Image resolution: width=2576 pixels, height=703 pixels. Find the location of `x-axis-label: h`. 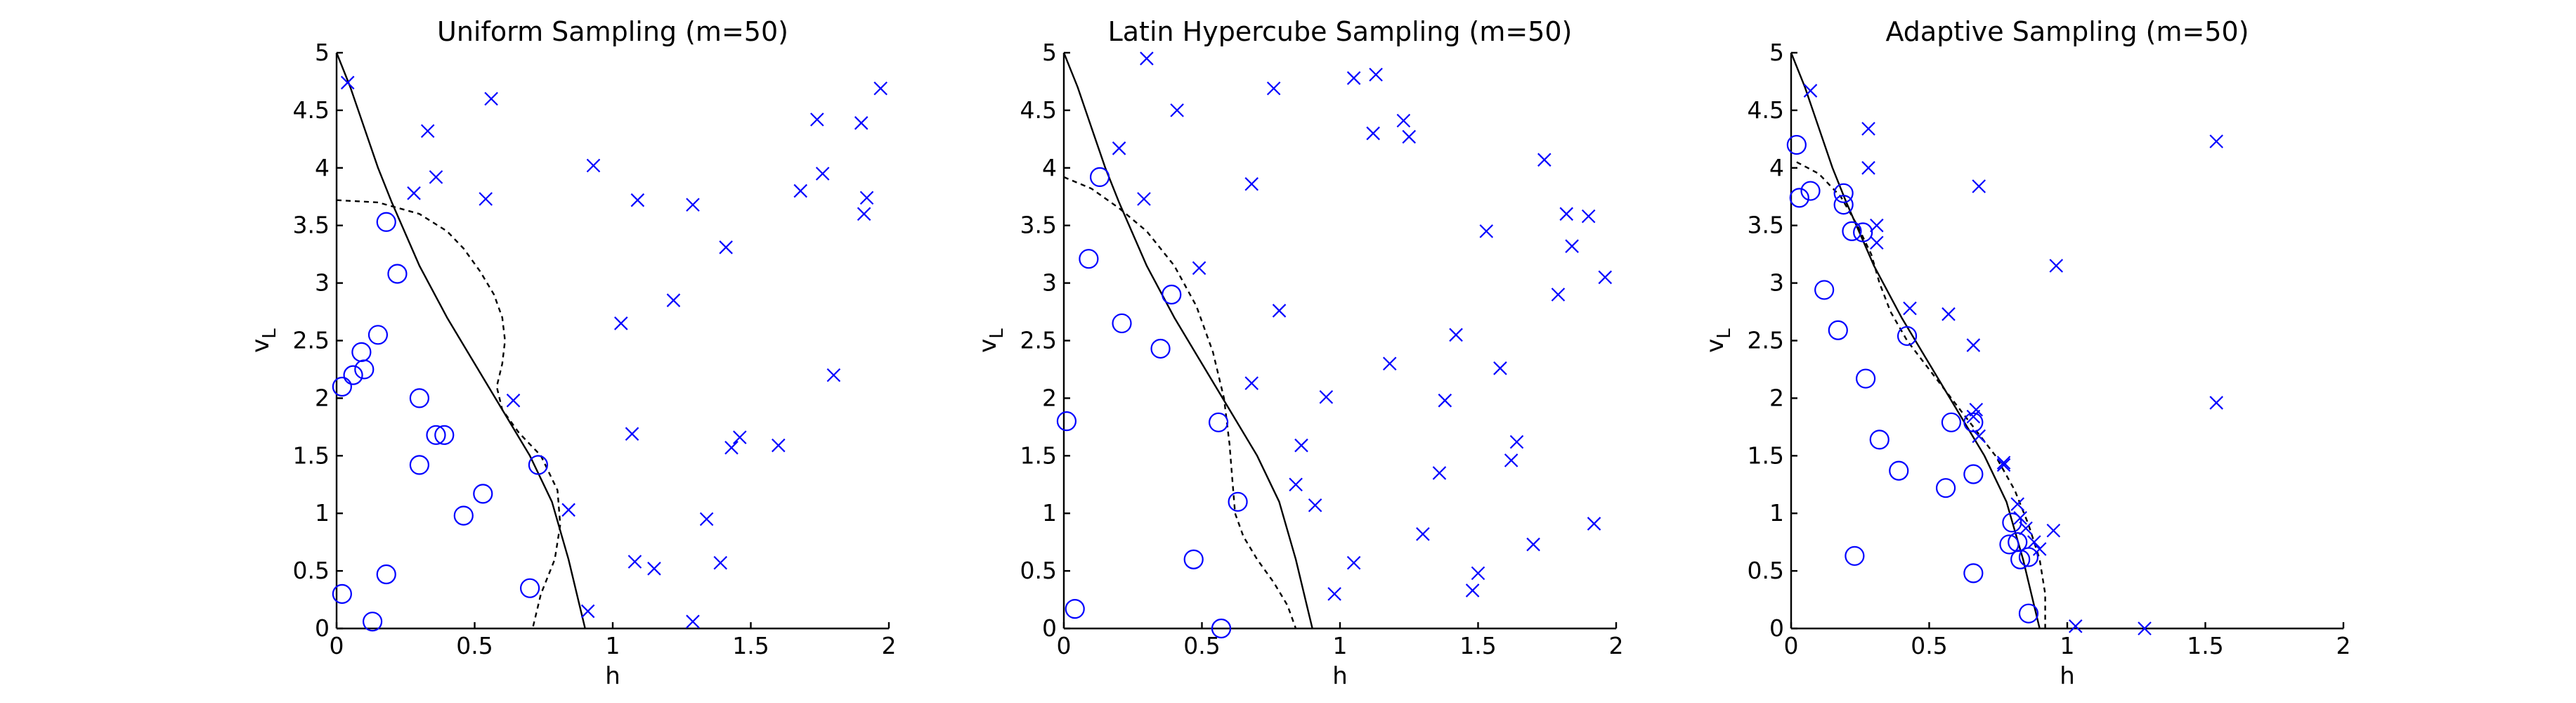

x-axis-label: h is located at coordinates (1340, 676).